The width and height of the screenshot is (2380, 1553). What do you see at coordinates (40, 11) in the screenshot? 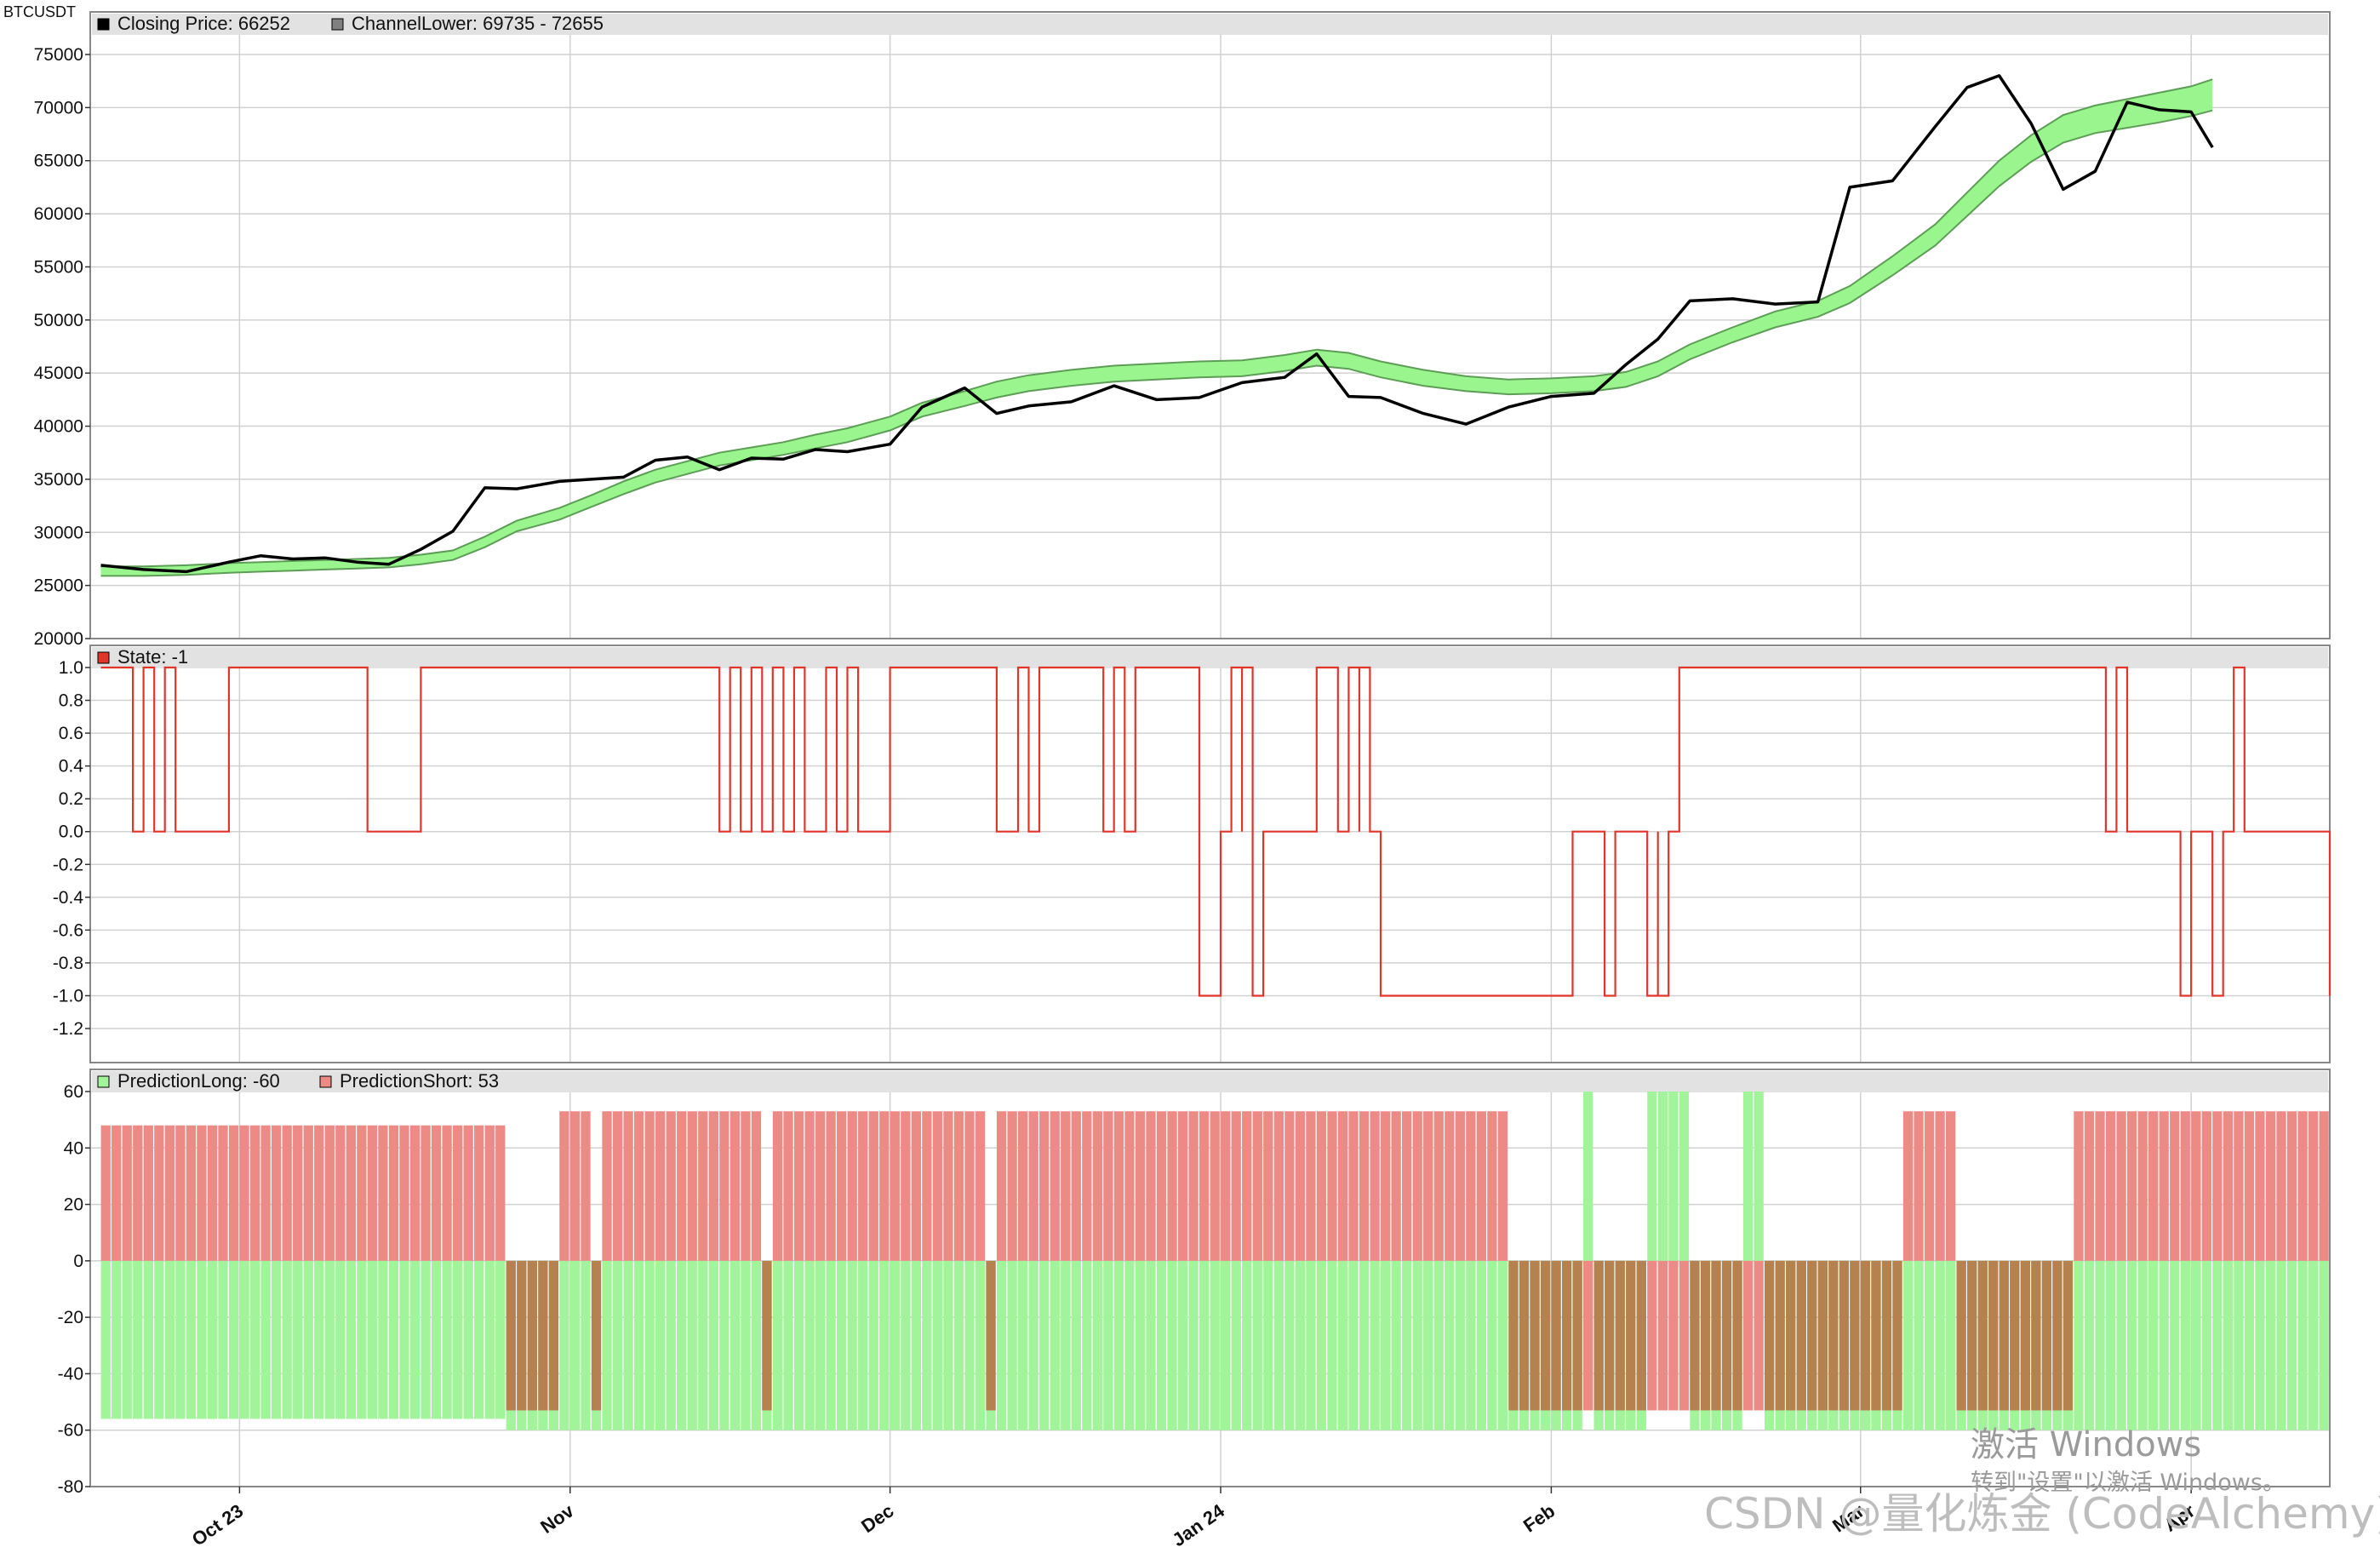
I see `symbol-label: BTCUSDT` at bounding box center [40, 11].